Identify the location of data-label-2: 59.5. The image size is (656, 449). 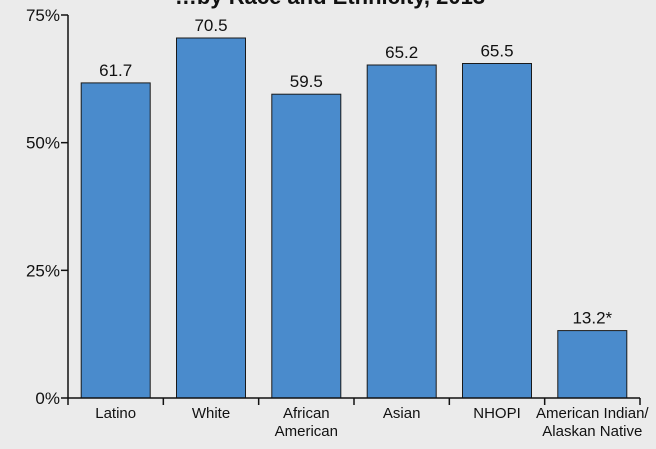
(306, 81).